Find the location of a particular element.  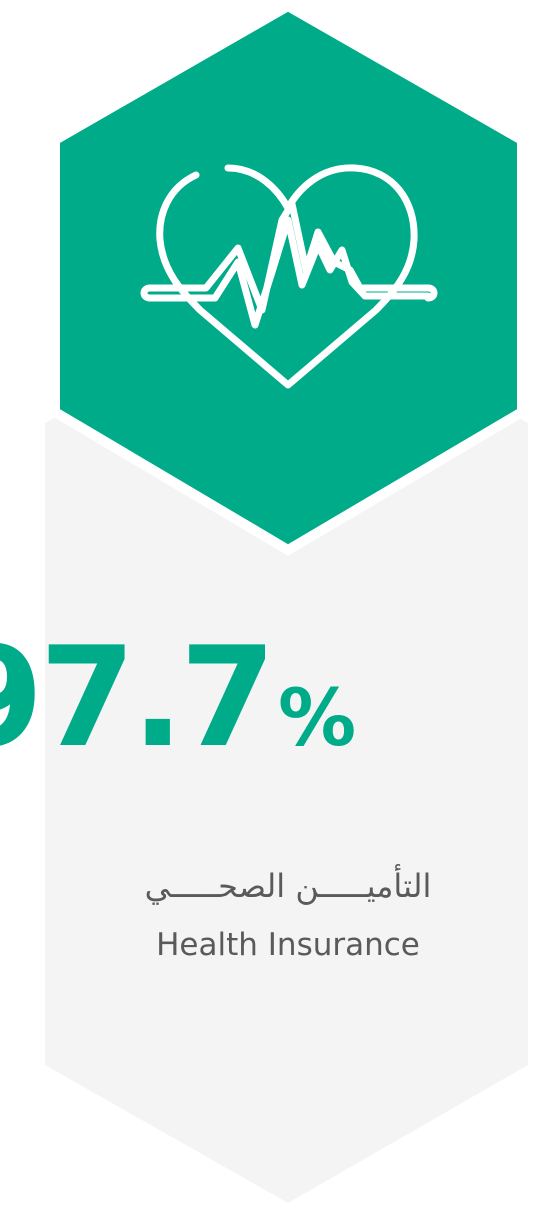

heart-icon is located at coordinates (289, 276).